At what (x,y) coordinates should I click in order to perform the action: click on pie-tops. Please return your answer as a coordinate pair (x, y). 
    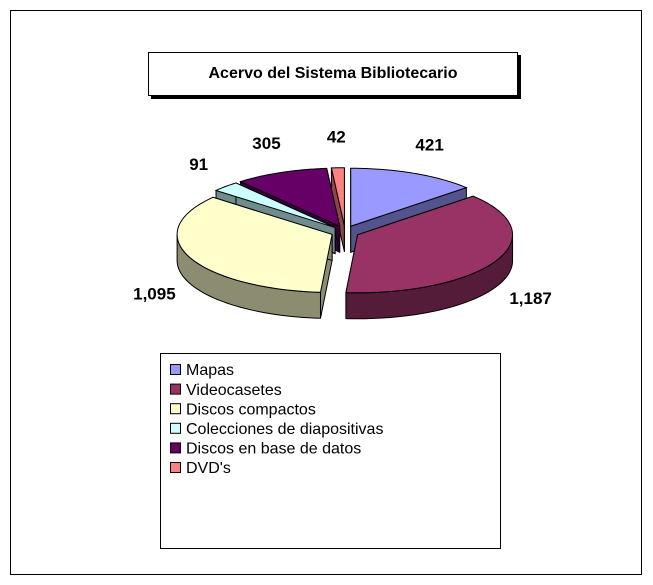
    Looking at the image, I should click on (345, 230).